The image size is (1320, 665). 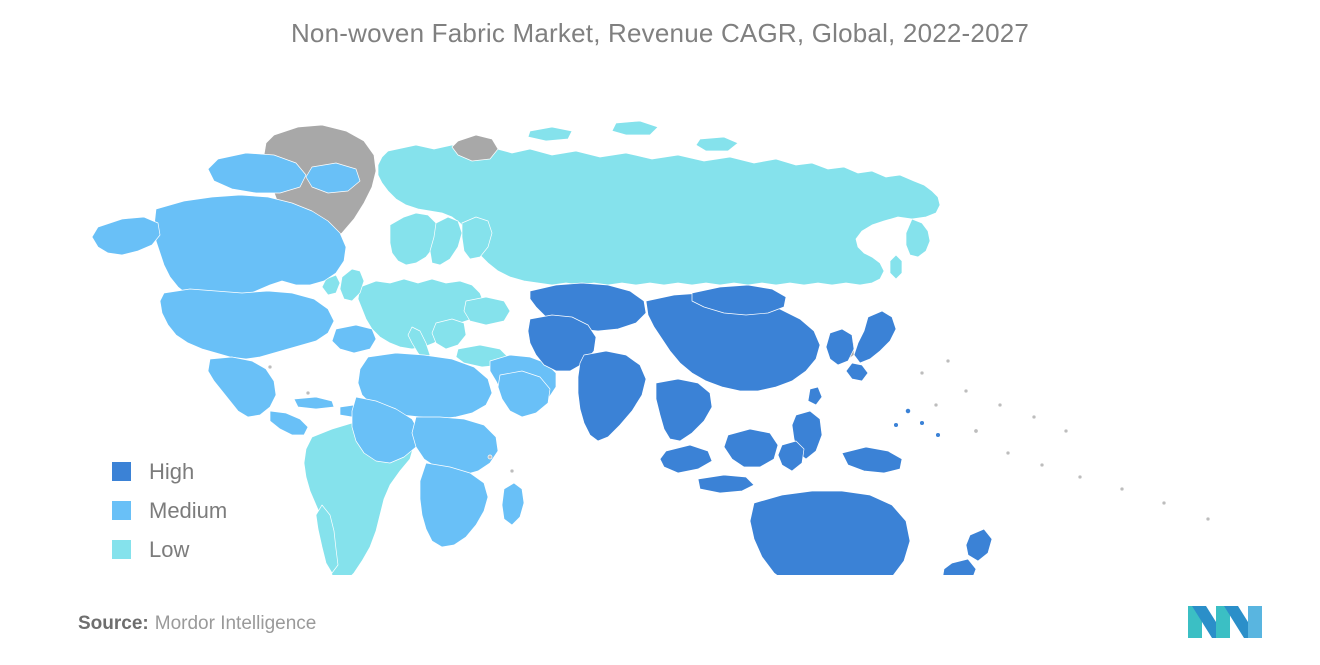 I want to click on region-africa-central, so click(x=455, y=446).